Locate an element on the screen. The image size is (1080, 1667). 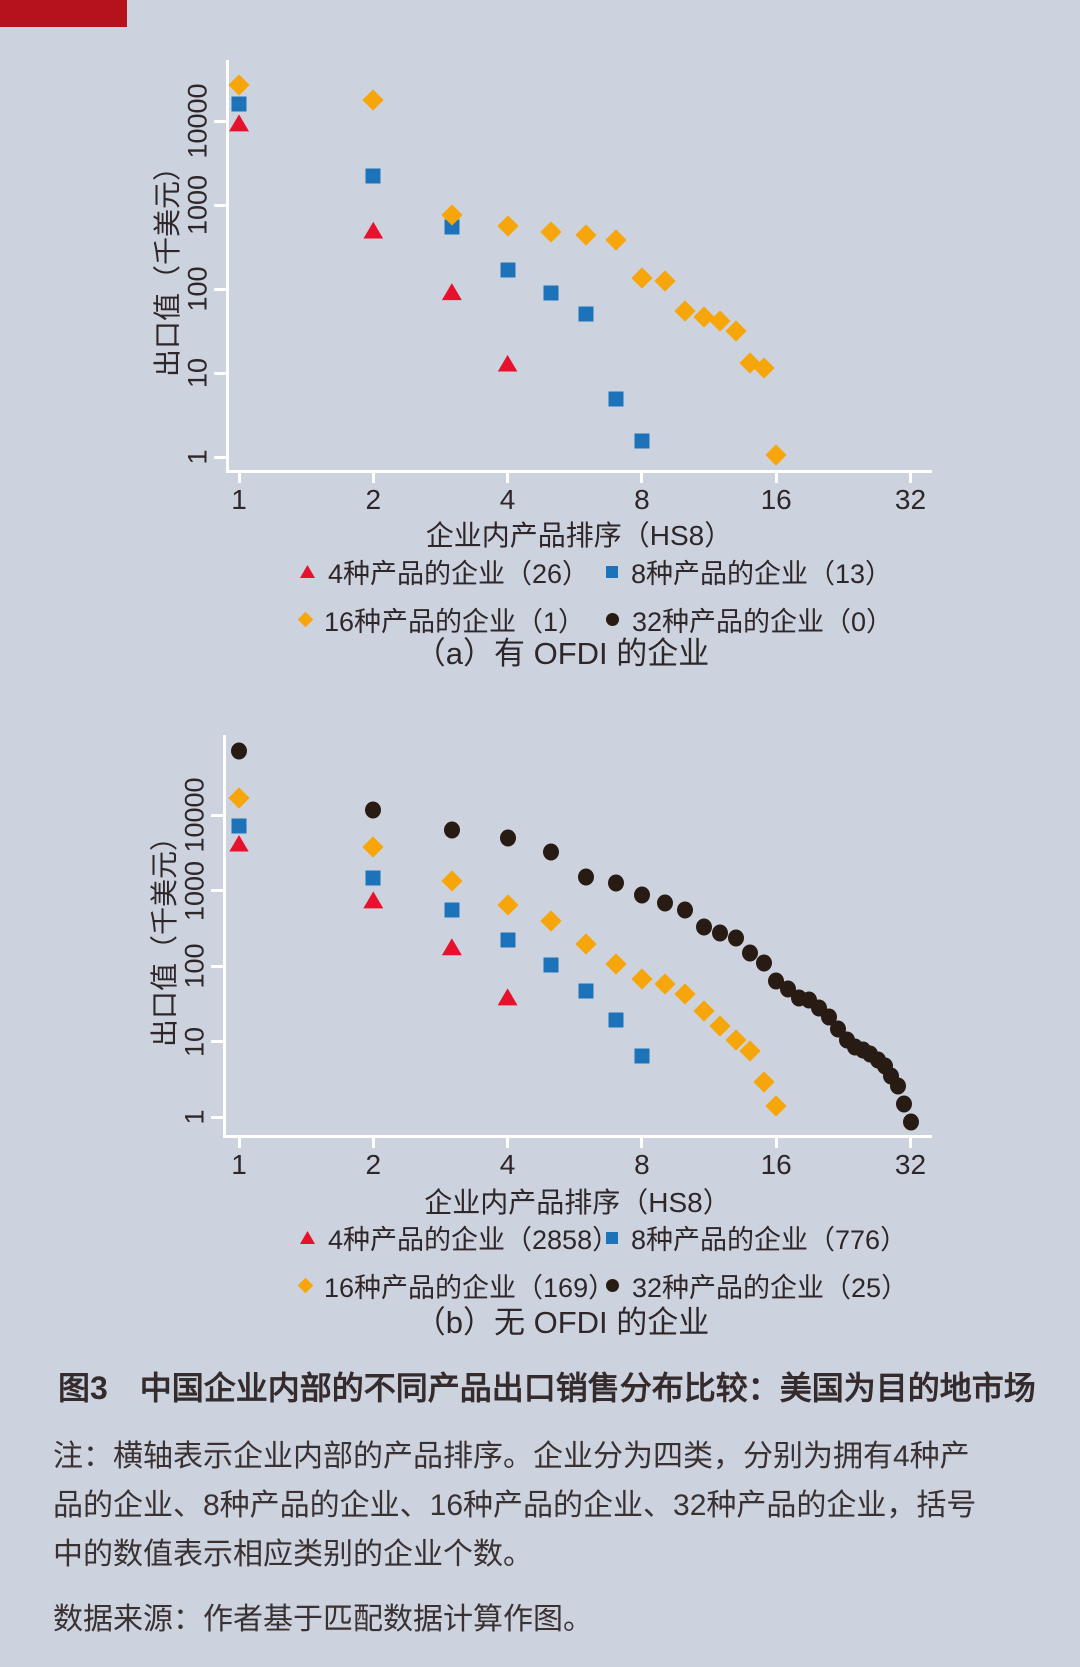
note-line-3: 中的数值表示相应类别的企业个数。 is located at coordinates (293, 1554).